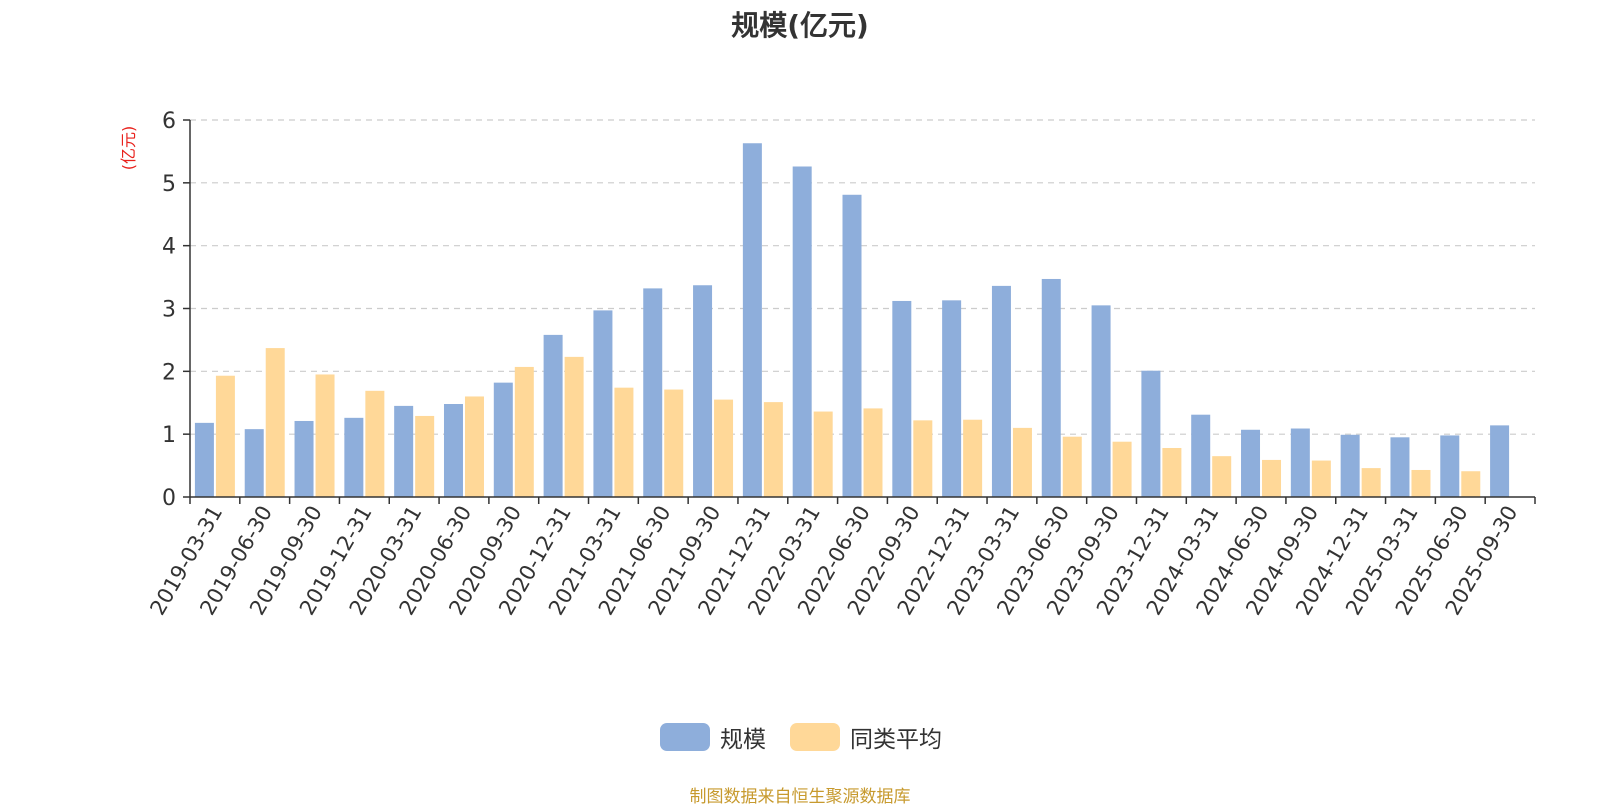  What do you see at coordinates (169, 372) in the screenshot?
I see `y-tick-label: 2` at bounding box center [169, 372].